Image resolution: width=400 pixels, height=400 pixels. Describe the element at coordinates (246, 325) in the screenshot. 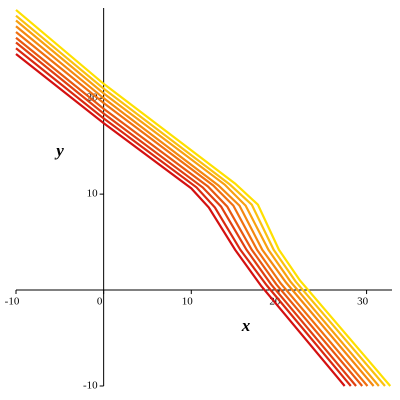

I see `x-axis-title: x` at that location.